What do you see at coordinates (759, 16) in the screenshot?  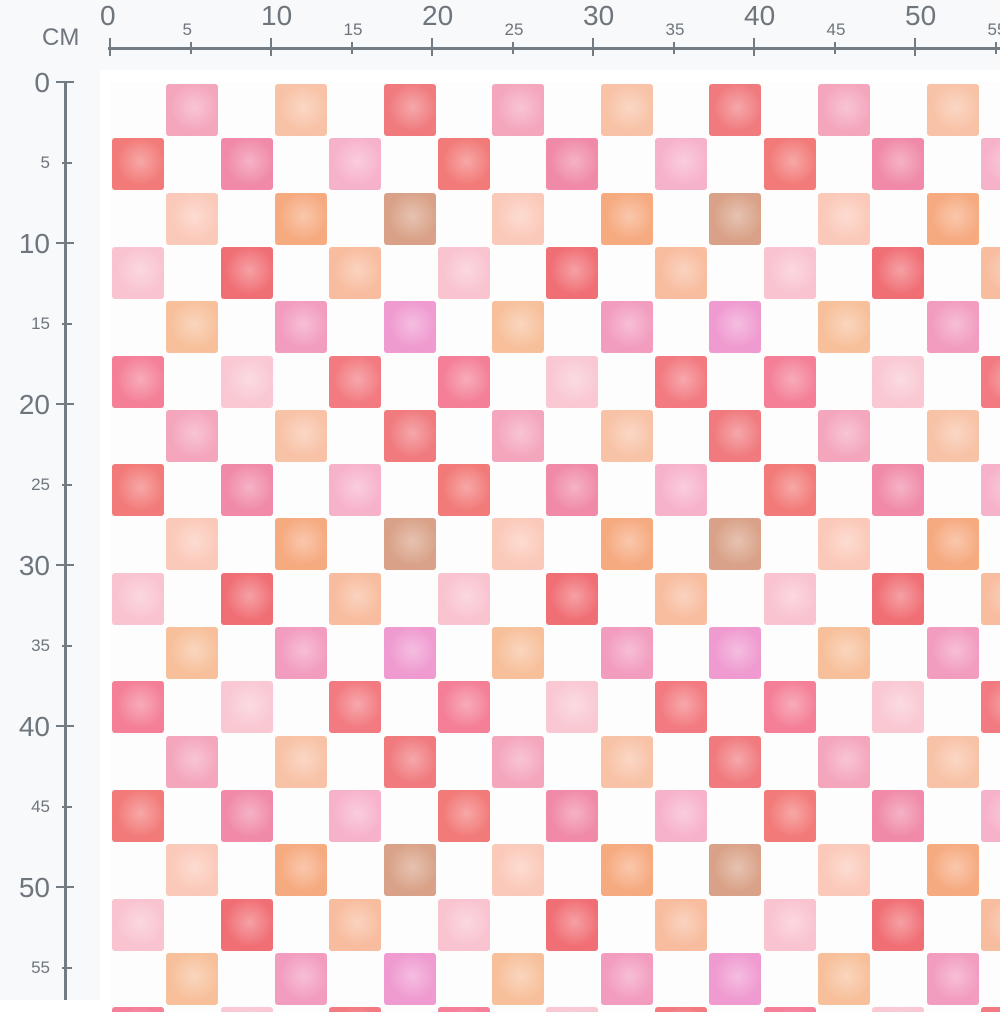 I see `top-tick-label: 40` at bounding box center [759, 16].